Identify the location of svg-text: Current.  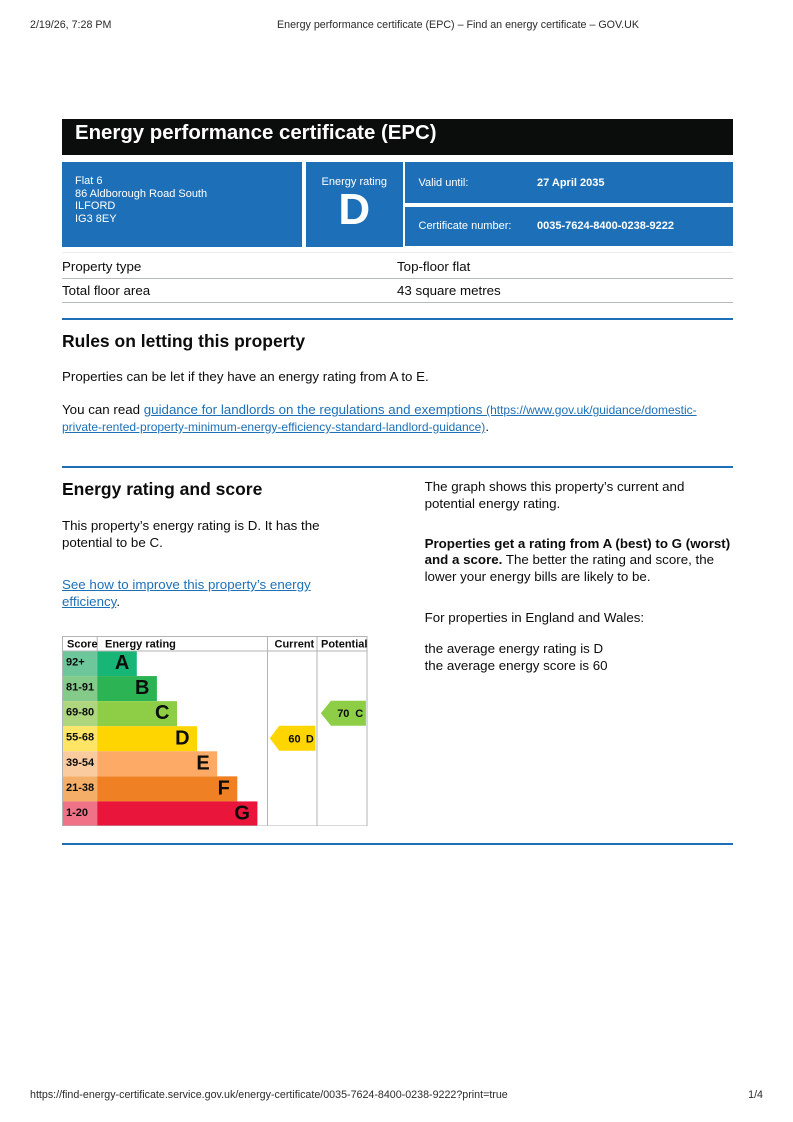
(295, 644).